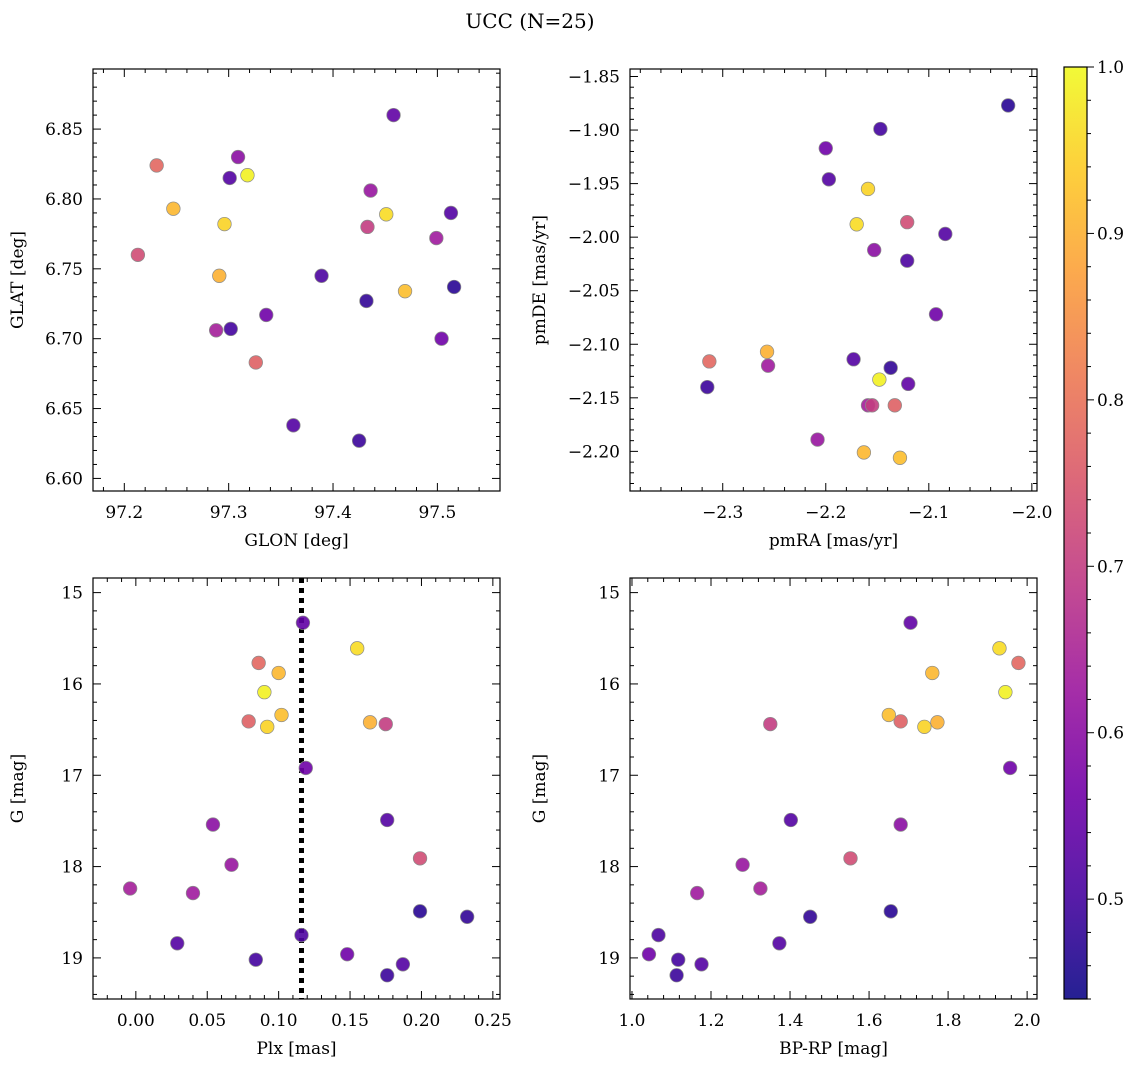 The height and width of the screenshot is (1067, 1136). What do you see at coordinates (1110, 567) in the screenshot?
I see `colorbar-tick-label: 0.7` at bounding box center [1110, 567].